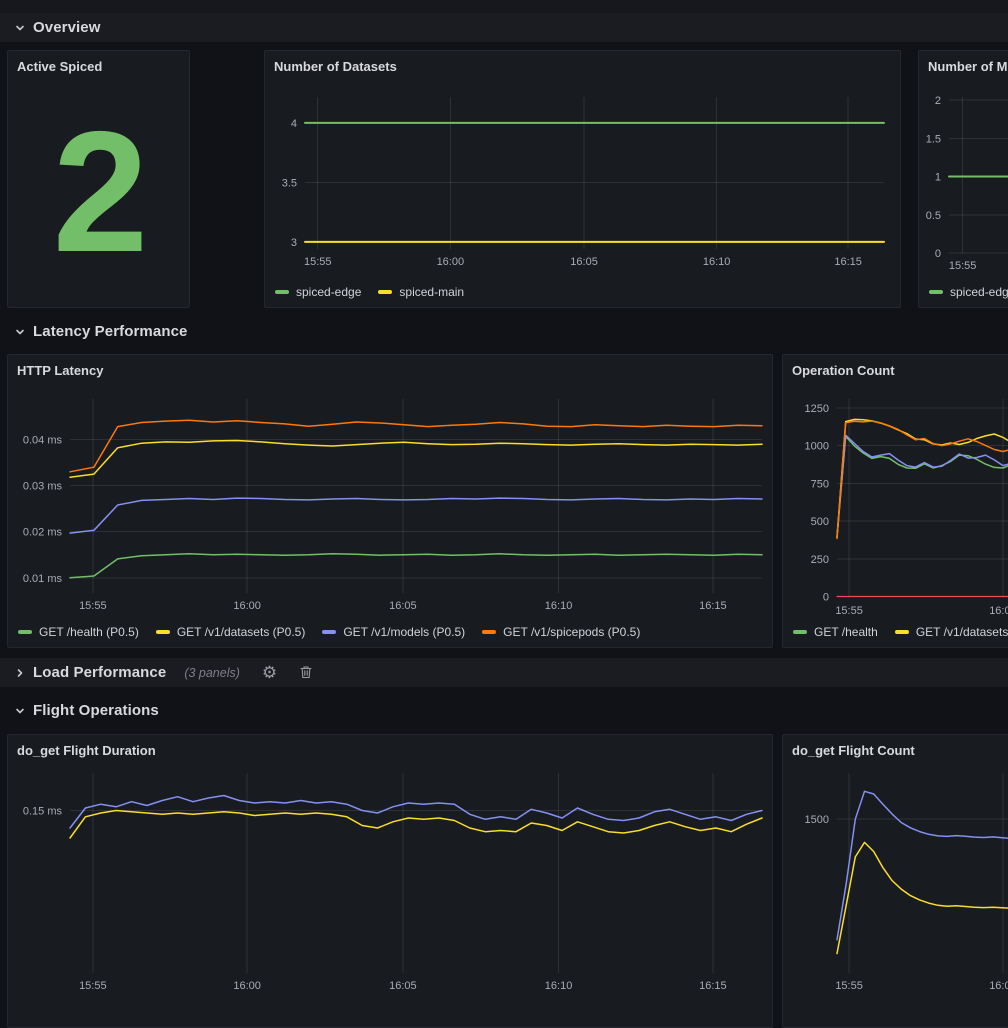 This screenshot has width=1008, height=1028. Describe the element at coordinates (86, 750) in the screenshot. I see `panel-title: do_get Flight Duration` at that location.